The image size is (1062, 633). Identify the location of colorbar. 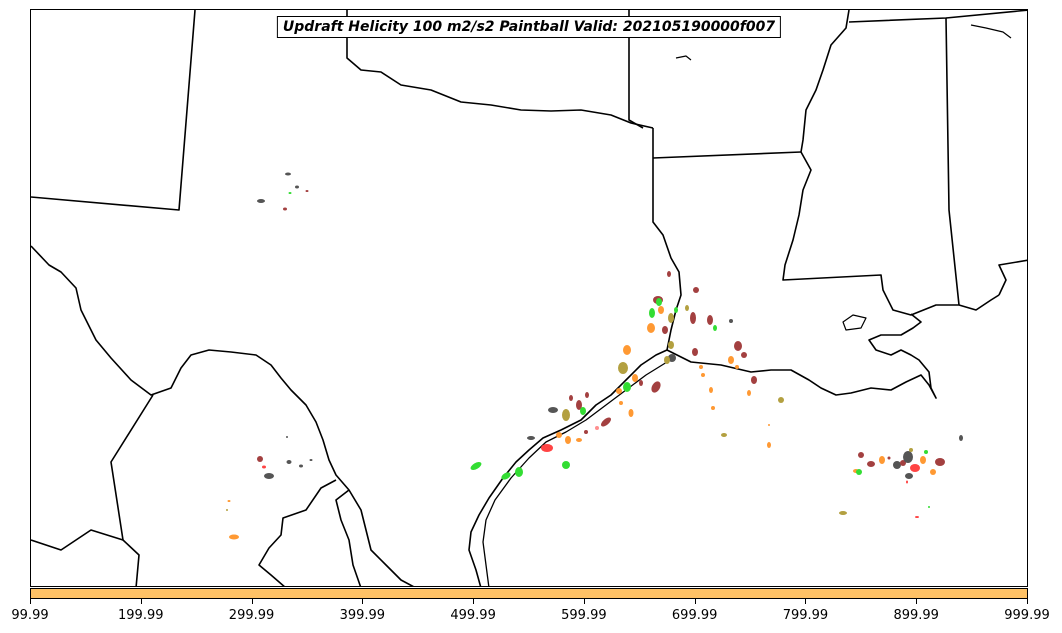
(529, 593).